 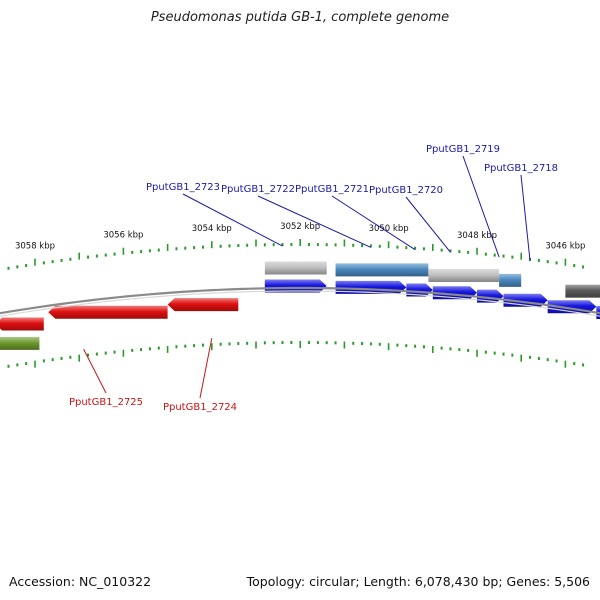 I want to click on gene-label-forward: PputGB1_2720, so click(x=406, y=190).